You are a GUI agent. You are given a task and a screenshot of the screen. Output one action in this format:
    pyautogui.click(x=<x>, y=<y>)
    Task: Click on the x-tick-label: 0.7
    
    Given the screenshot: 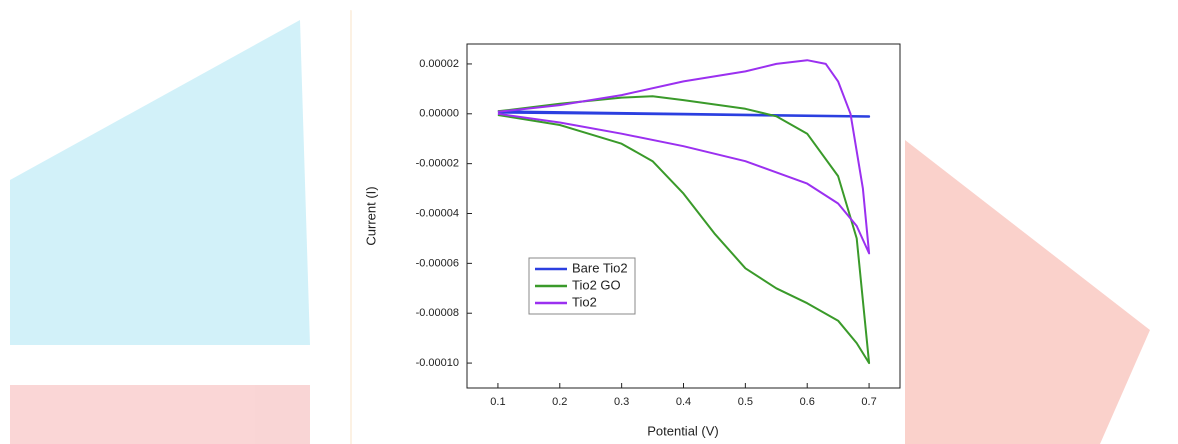 What is the action you would take?
    pyautogui.click(x=868, y=402)
    